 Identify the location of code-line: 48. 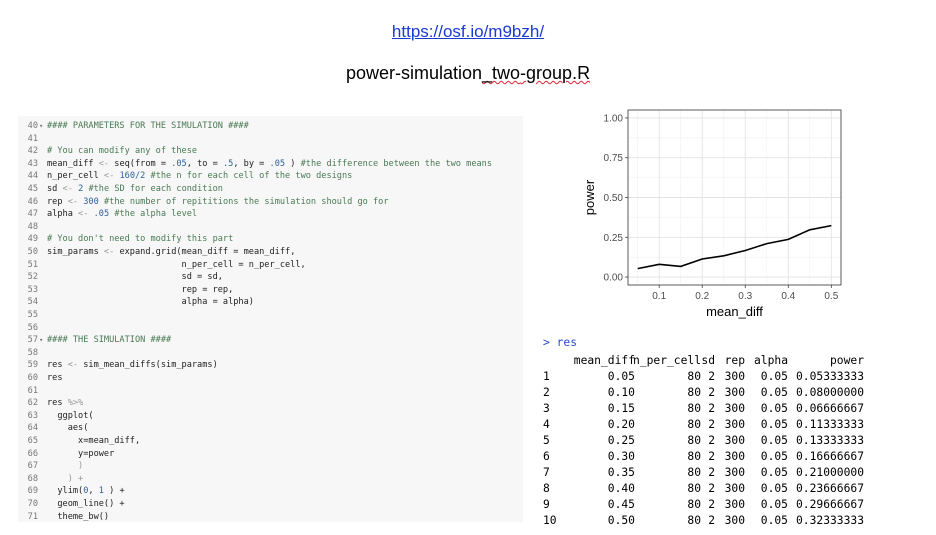
(270, 227).